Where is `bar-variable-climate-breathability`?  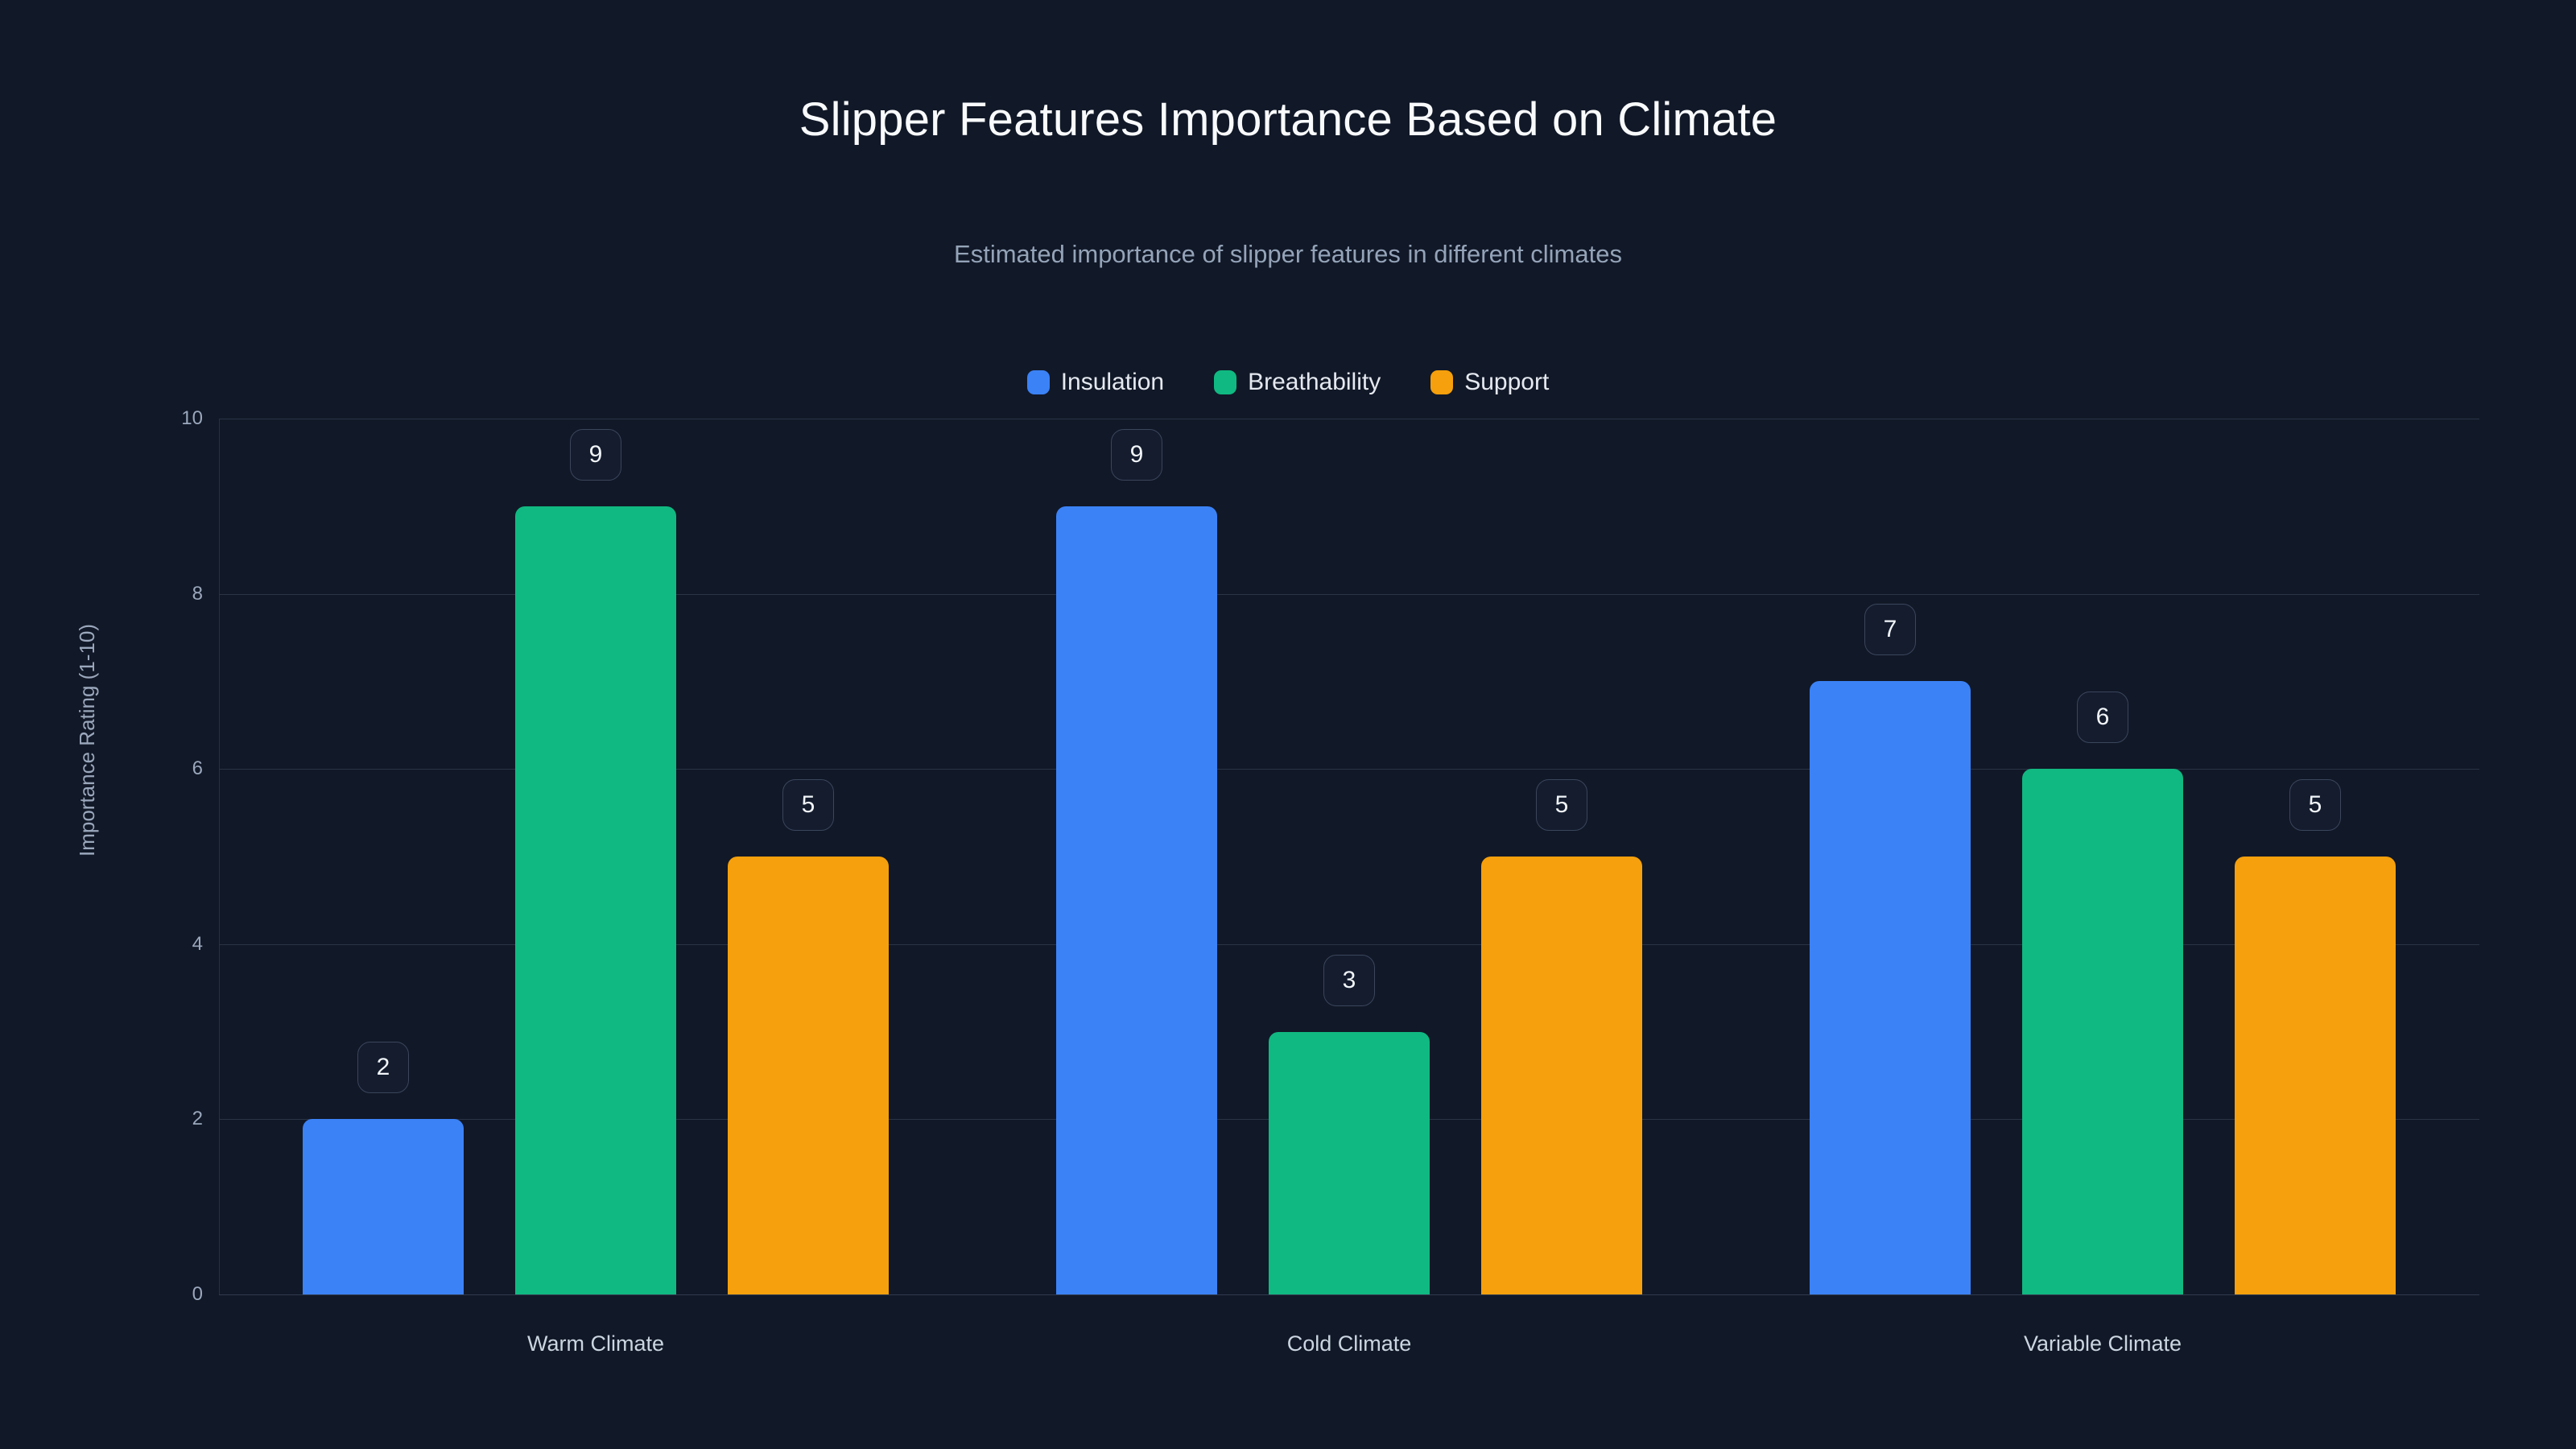 bar-variable-climate-breathability is located at coordinates (2102, 1031).